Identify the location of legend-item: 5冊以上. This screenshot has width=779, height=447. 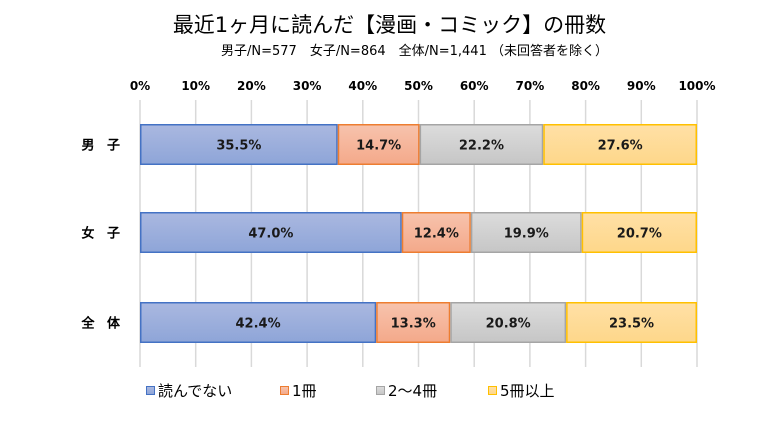
(528, 390).